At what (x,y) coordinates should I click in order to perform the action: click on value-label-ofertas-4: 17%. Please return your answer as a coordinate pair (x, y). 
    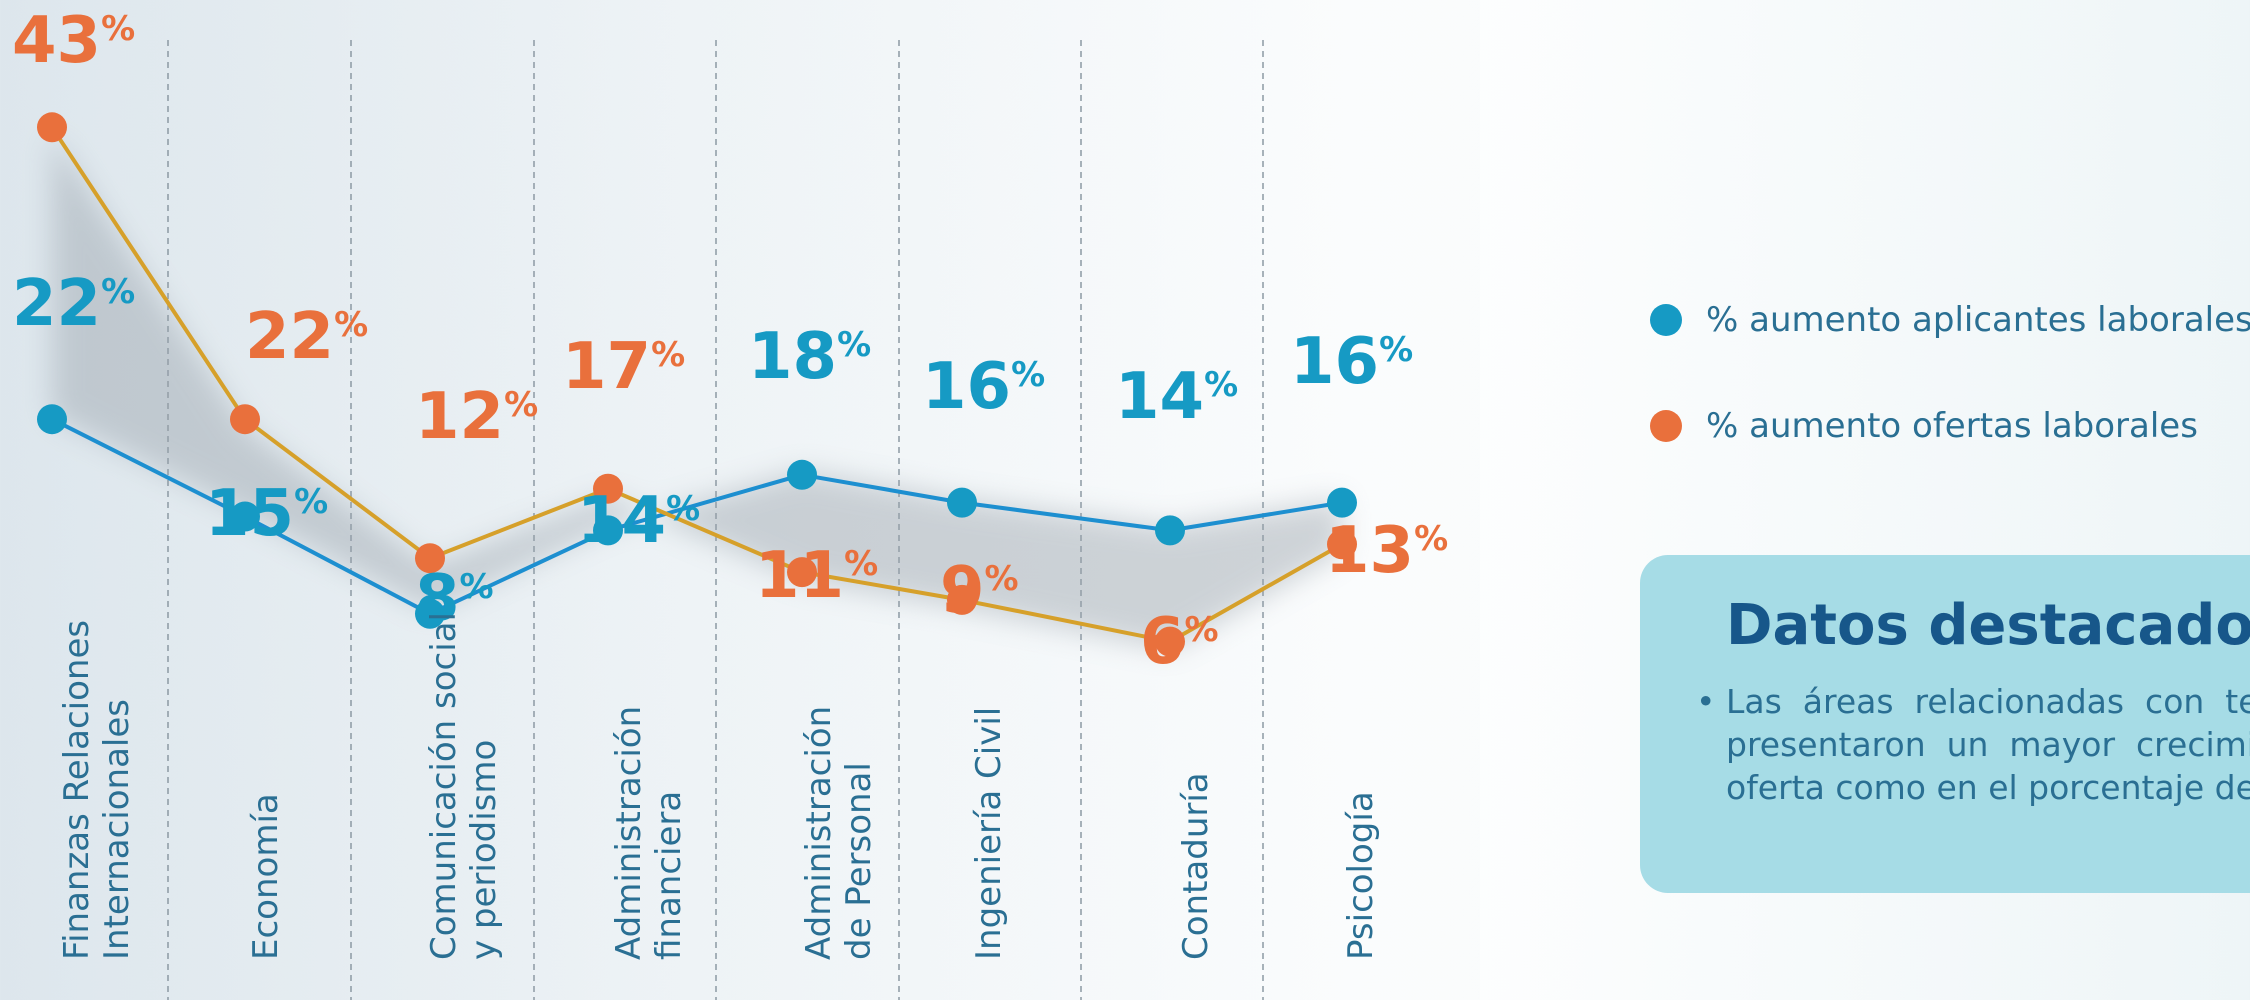
    Looking at the image, I should click on (623, 367).